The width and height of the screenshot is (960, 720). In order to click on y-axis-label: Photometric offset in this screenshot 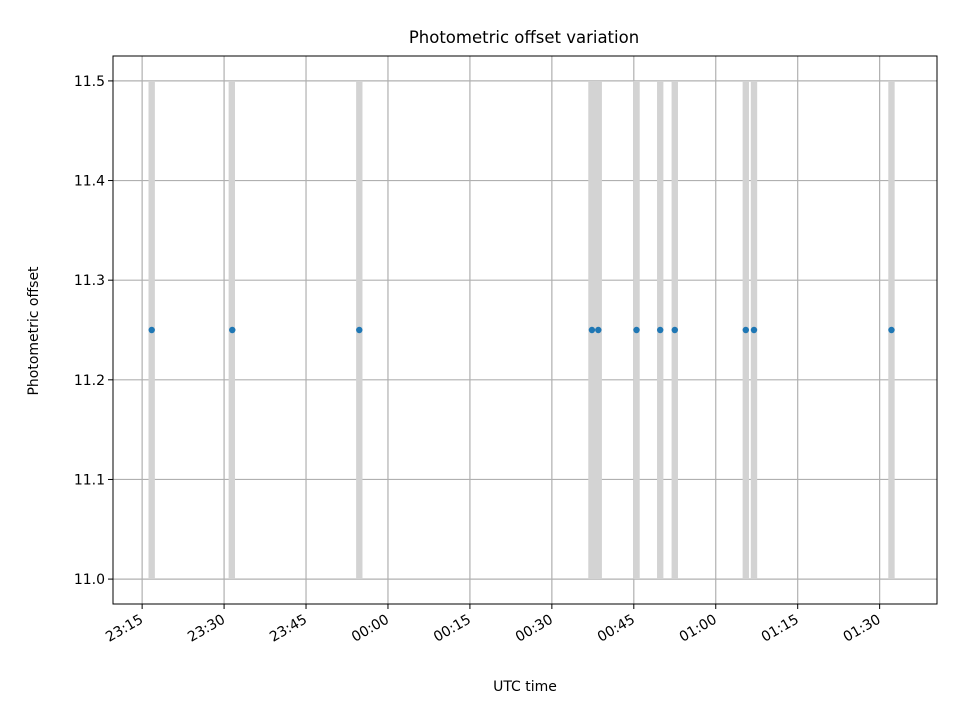, I will do `click(34, 331)`.